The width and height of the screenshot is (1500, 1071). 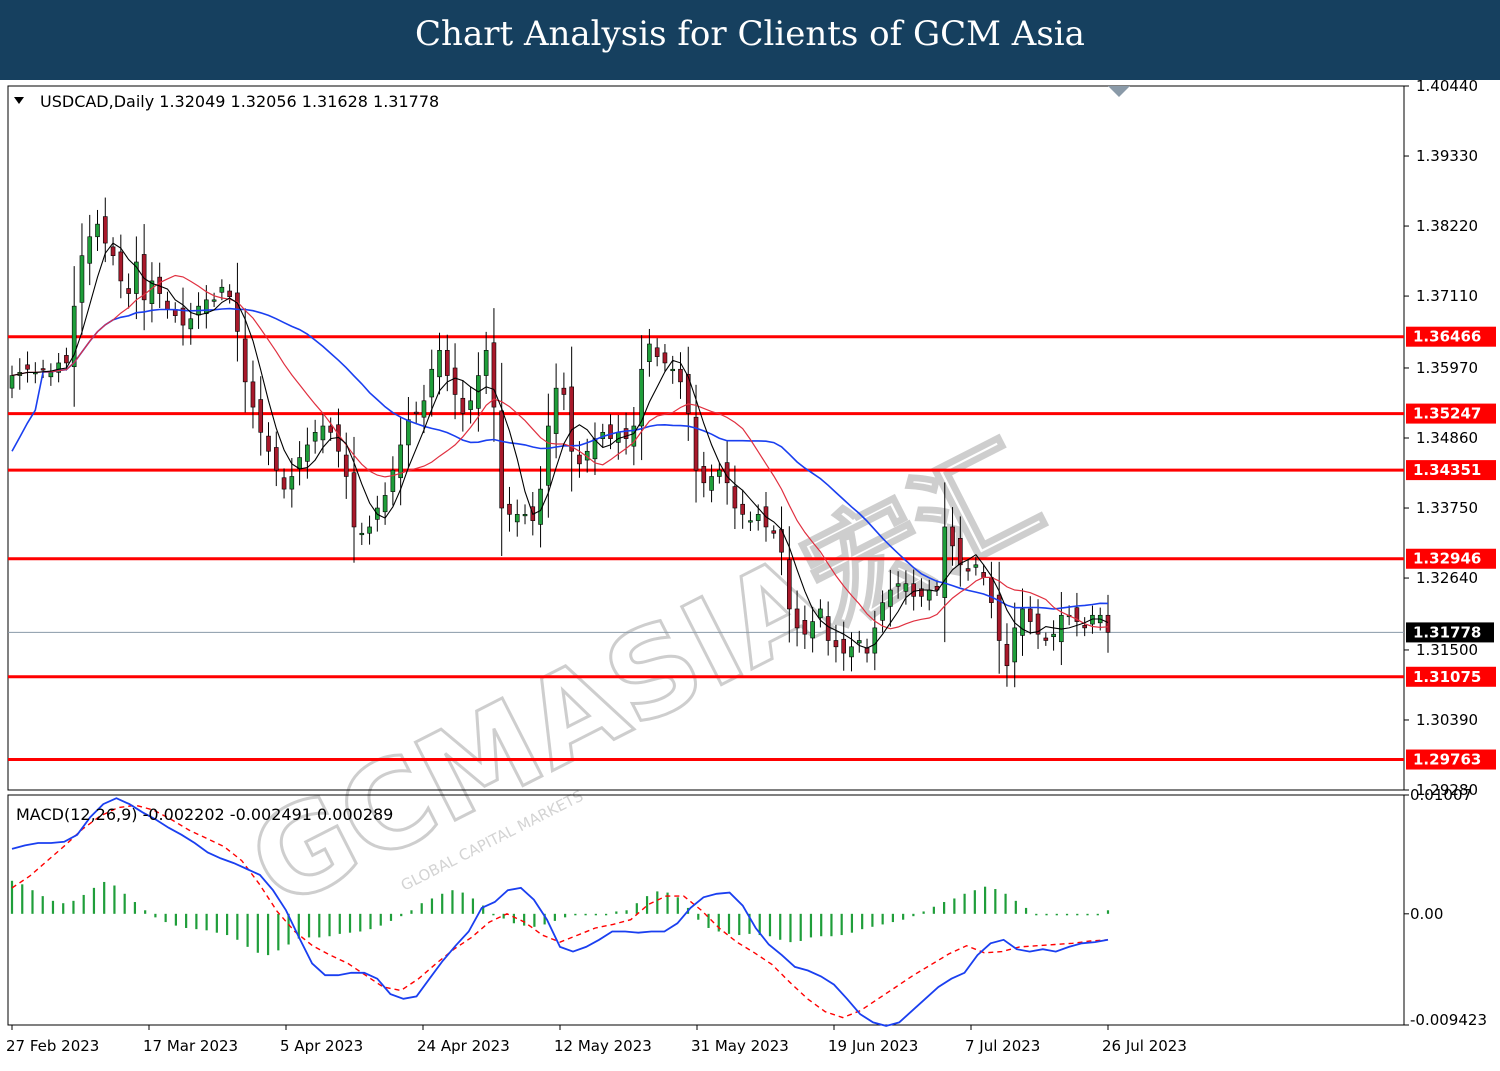 I want to click on time-tick-label: 26 Jul 2023, so click(x=1144, y=1046).